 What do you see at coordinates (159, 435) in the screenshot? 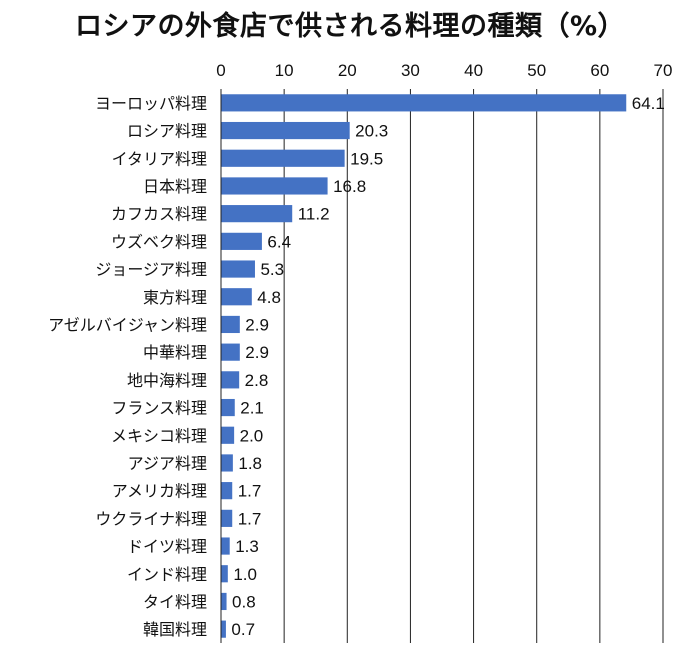
I see `category-label: メキシコ料理` at bounding box center [159, 435].